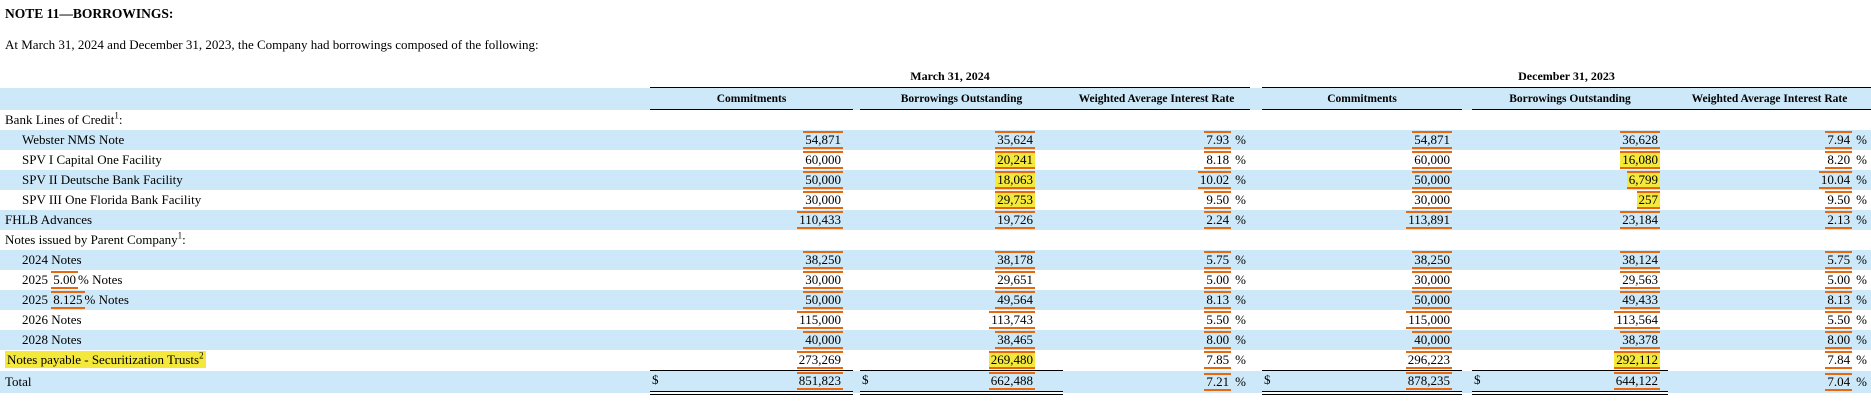  Describe the element at coordinates (1218, 280) in the screenshot. I see `tagged-number: 5.00` at that location.